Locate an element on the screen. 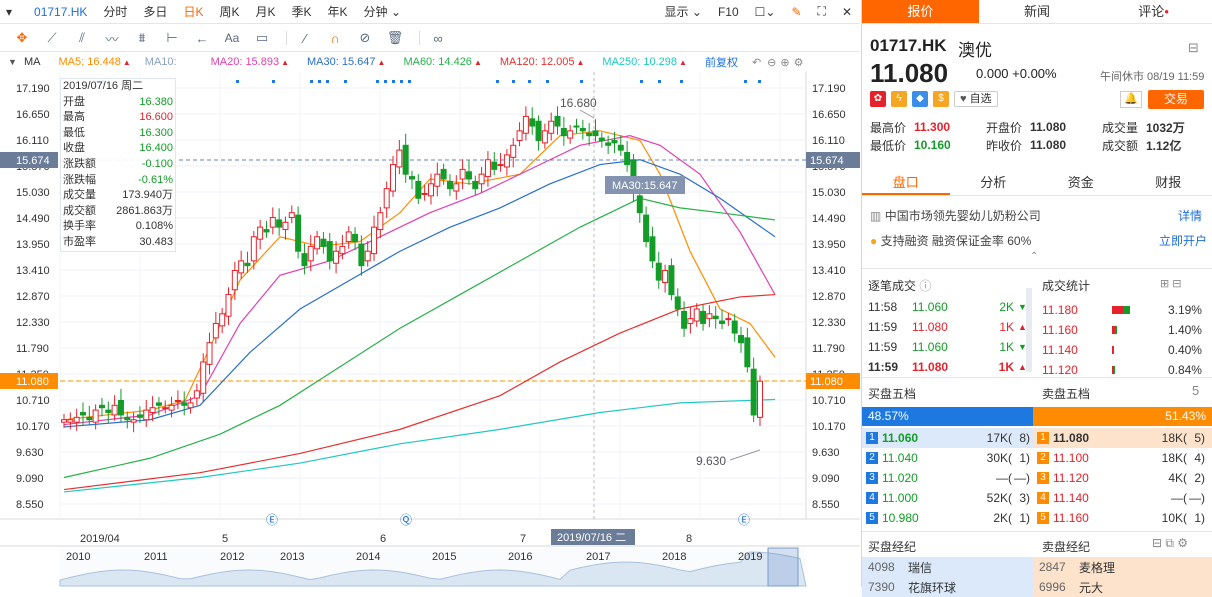 This screenshot has width=1212, height=597. link-icon: ∞ is located at coordinates (438, 38).